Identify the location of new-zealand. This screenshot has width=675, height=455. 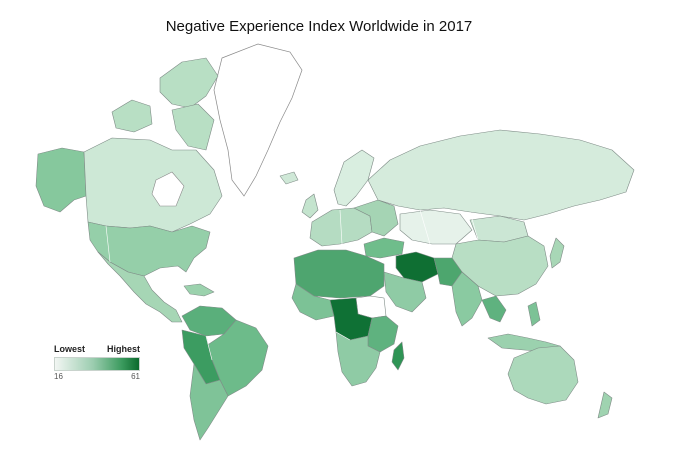
(605, 405).